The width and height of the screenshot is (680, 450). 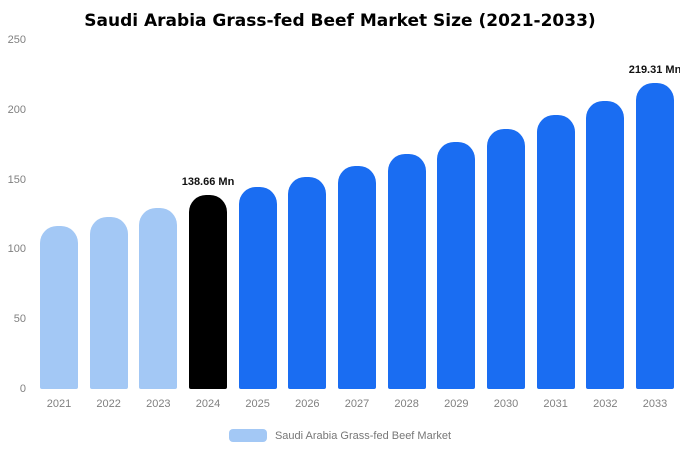 I want to click on y-tick-label: 150, so click(x=16, y=179).